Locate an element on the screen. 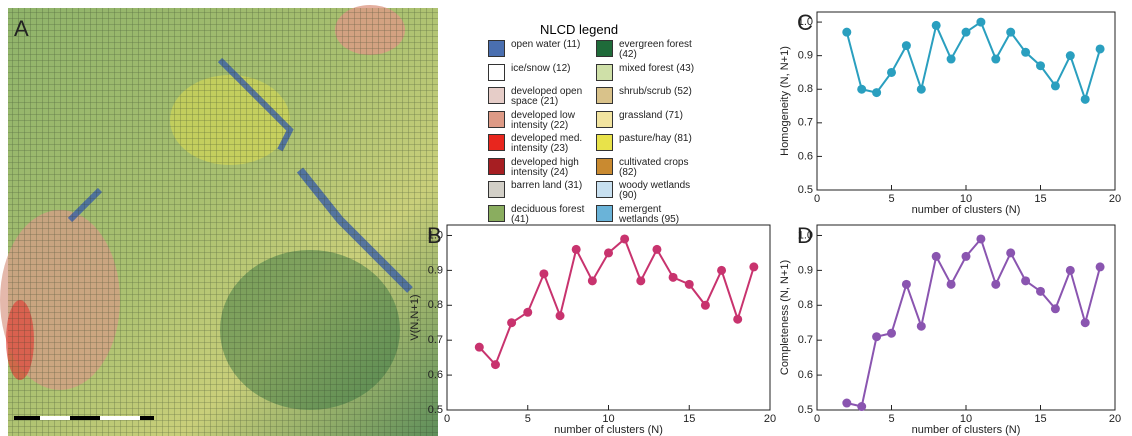 This screenshot has width=1132, height=436. legend-label: developed med. intensity (23) is located at coordinates (547, 143).